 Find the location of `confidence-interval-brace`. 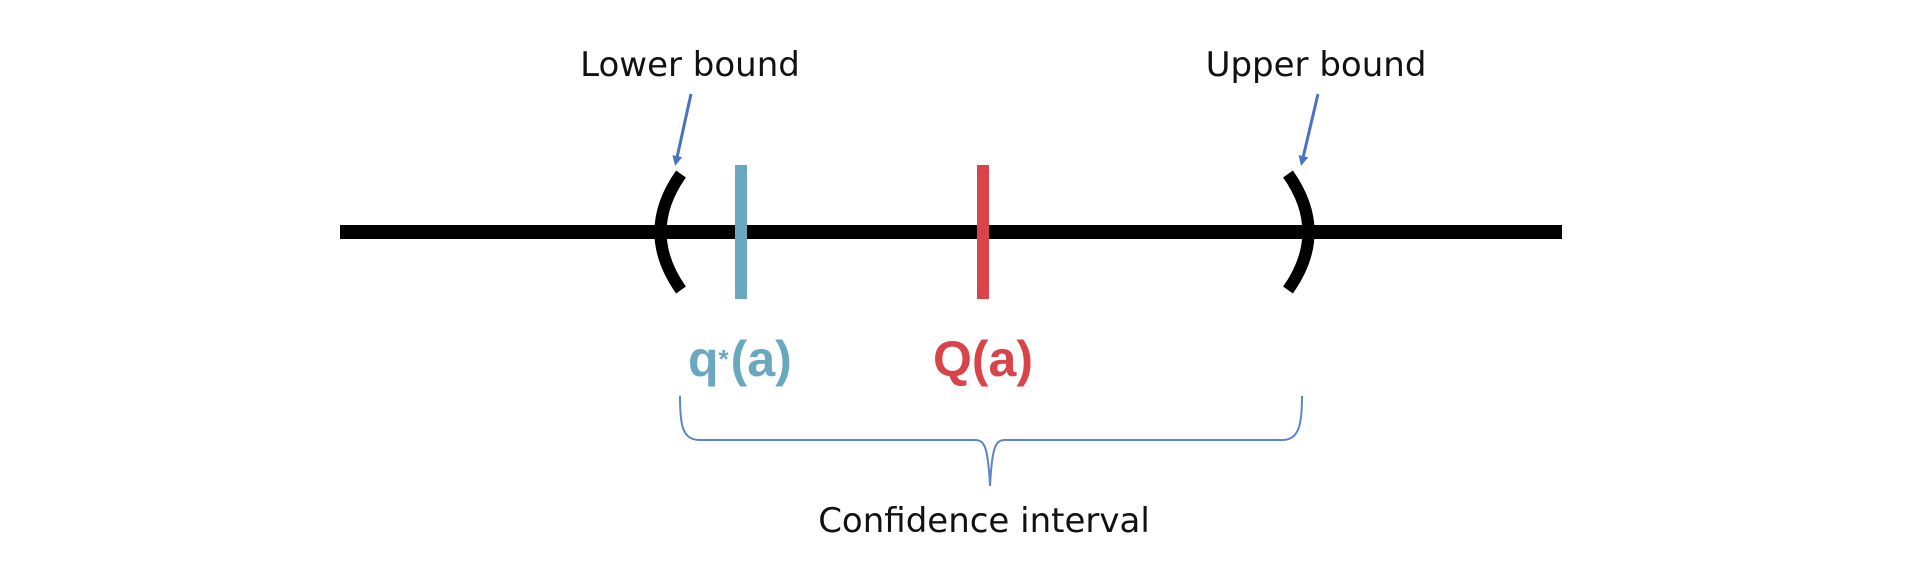

confidence-interval-brace is located at coordinates (991, 441).